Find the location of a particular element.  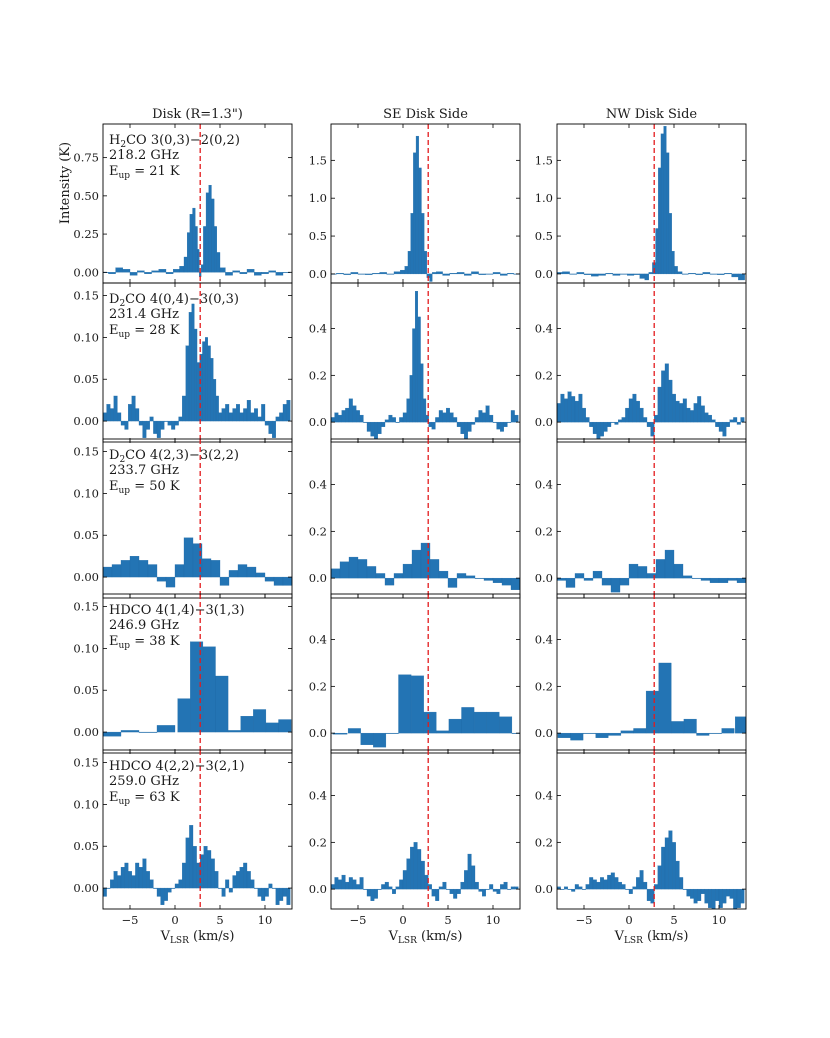

ytick-label: 1.0 is located at coordinates (544, 198).